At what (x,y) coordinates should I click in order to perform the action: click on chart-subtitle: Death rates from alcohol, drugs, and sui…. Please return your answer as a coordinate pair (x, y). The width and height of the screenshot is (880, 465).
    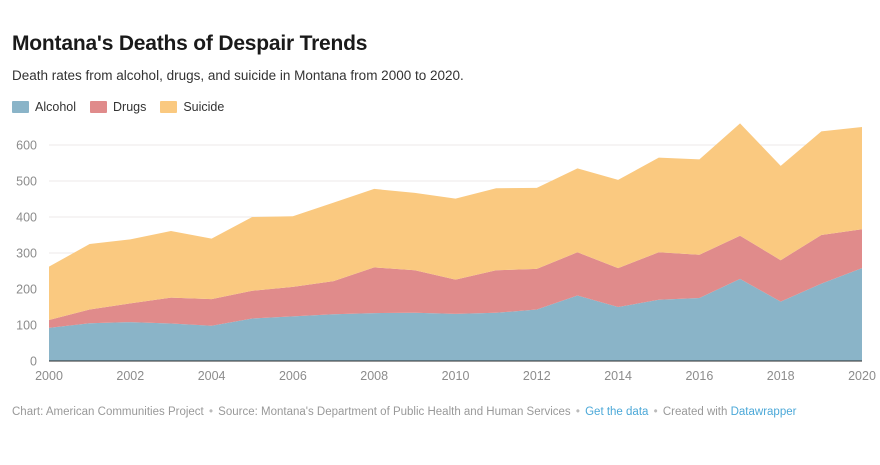
    Looking at the image, I should click on (238, 75).